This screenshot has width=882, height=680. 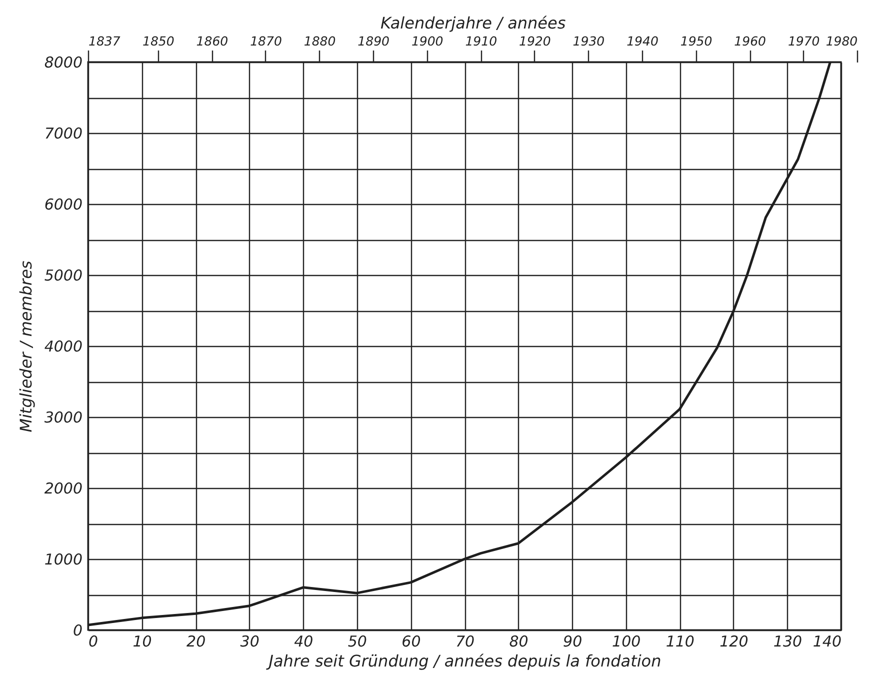 I want to click on x-tick-label: 50, so click(x=357, y=641).